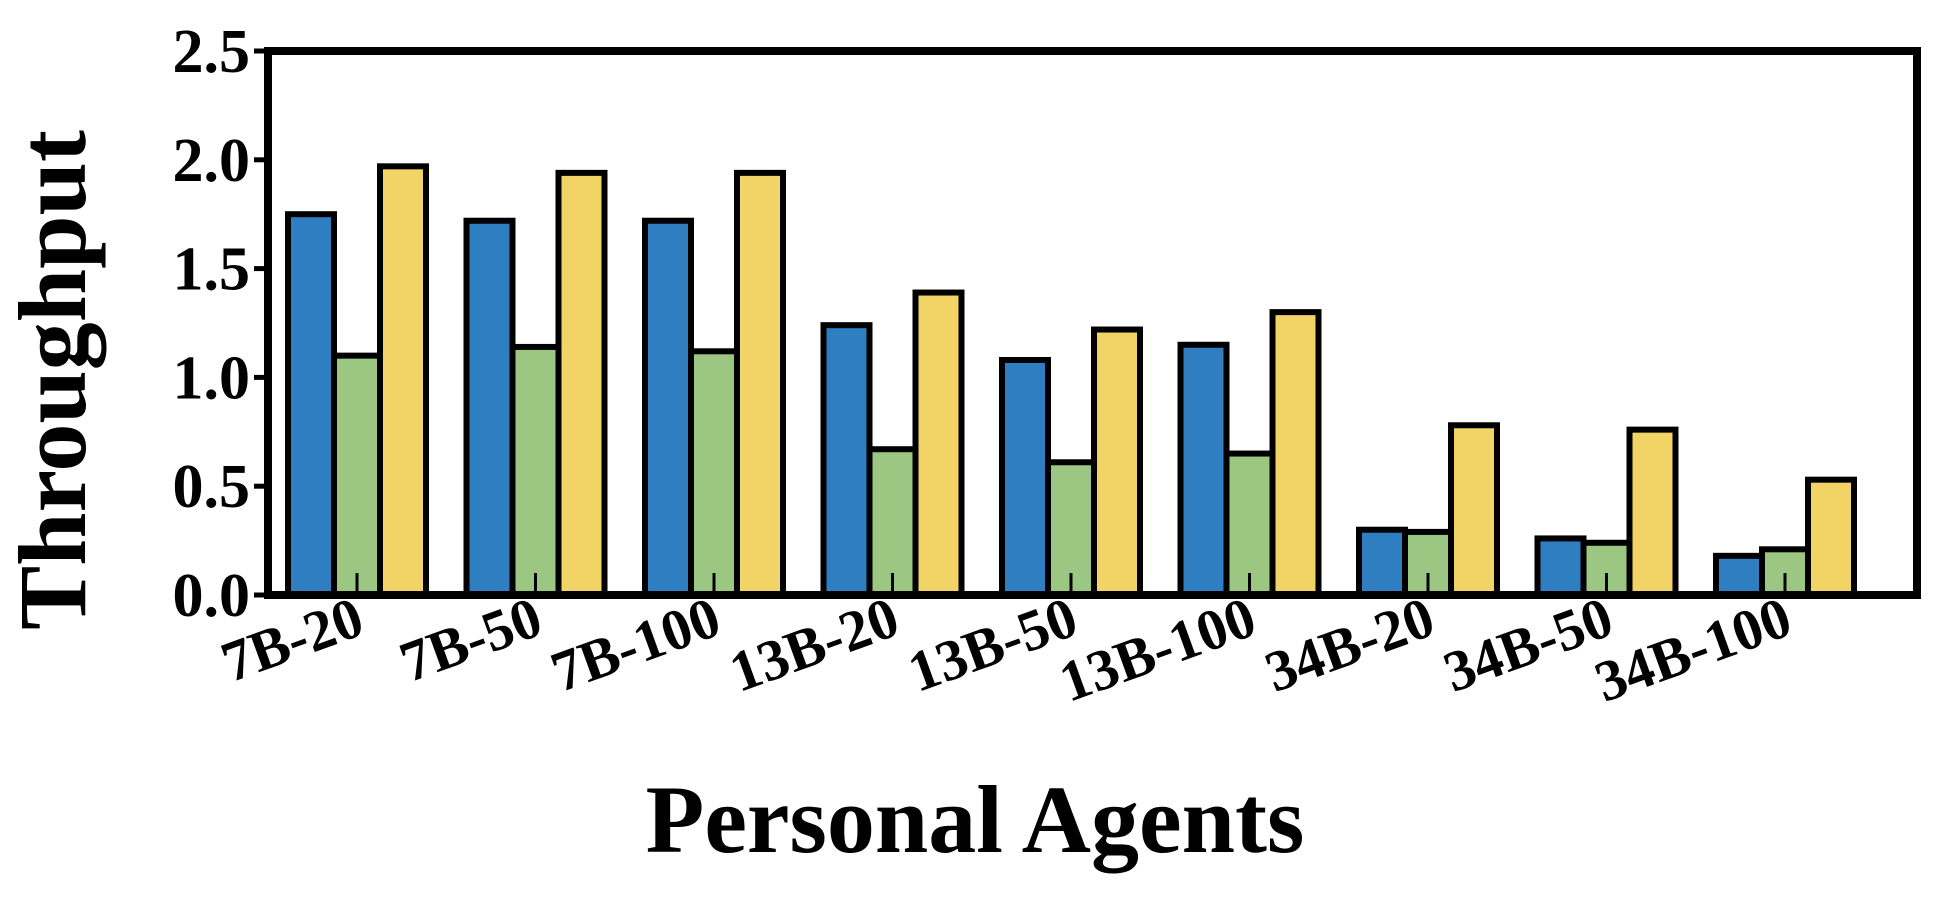 This screenshot has width=1939, height=903. What do you see at coordinates (470, 639) in the screenshot?
I see `x-tick-label-7B-50: 7B-50` at bounding box center [470, 639].